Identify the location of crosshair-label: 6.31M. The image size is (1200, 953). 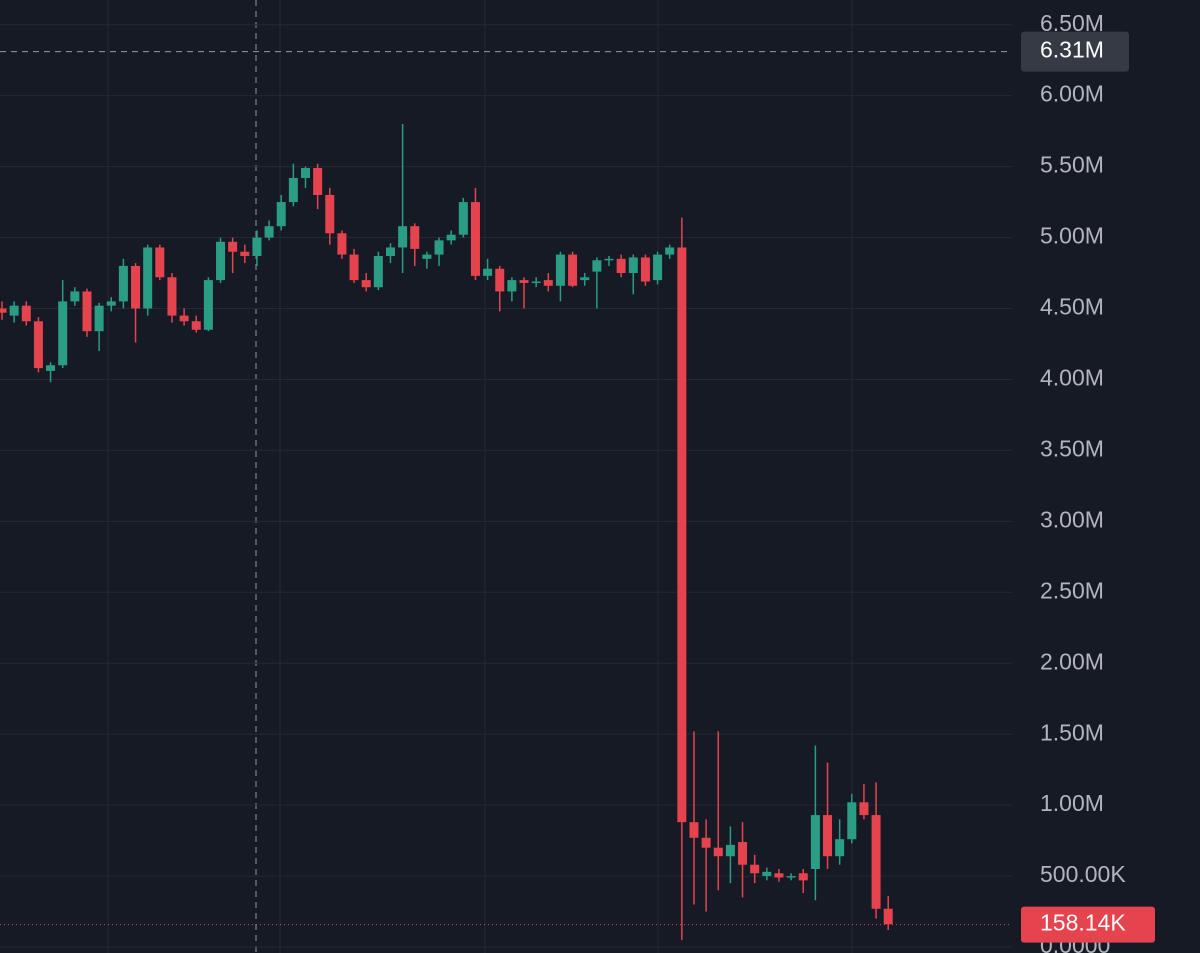
(1072, 50).